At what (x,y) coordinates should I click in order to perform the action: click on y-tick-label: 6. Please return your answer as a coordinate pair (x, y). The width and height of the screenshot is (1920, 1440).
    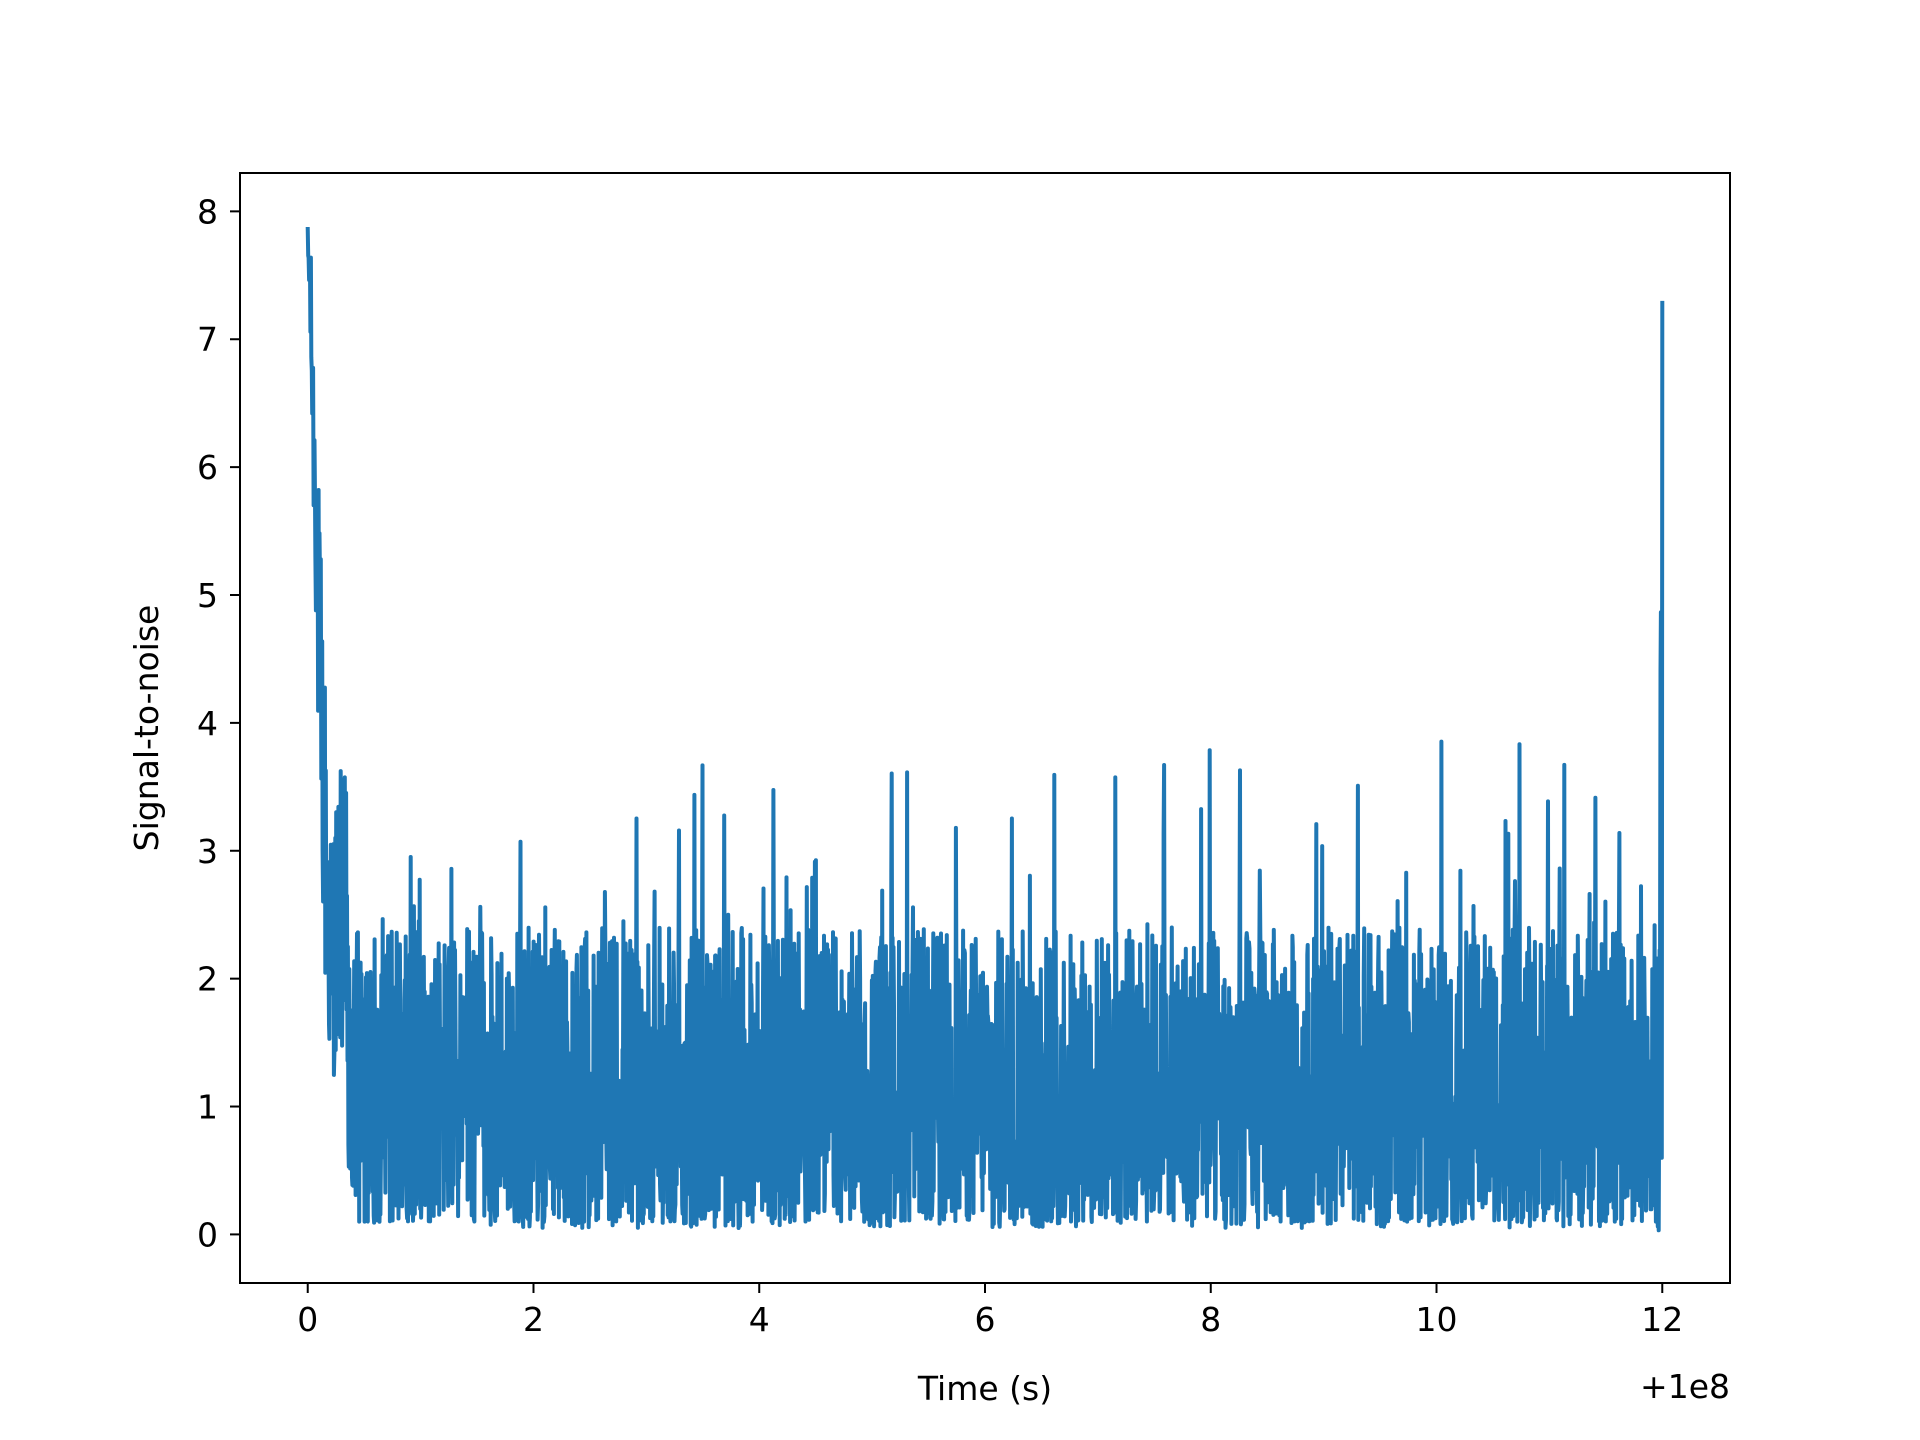
    Looking at the image, I should click on (207, 467).